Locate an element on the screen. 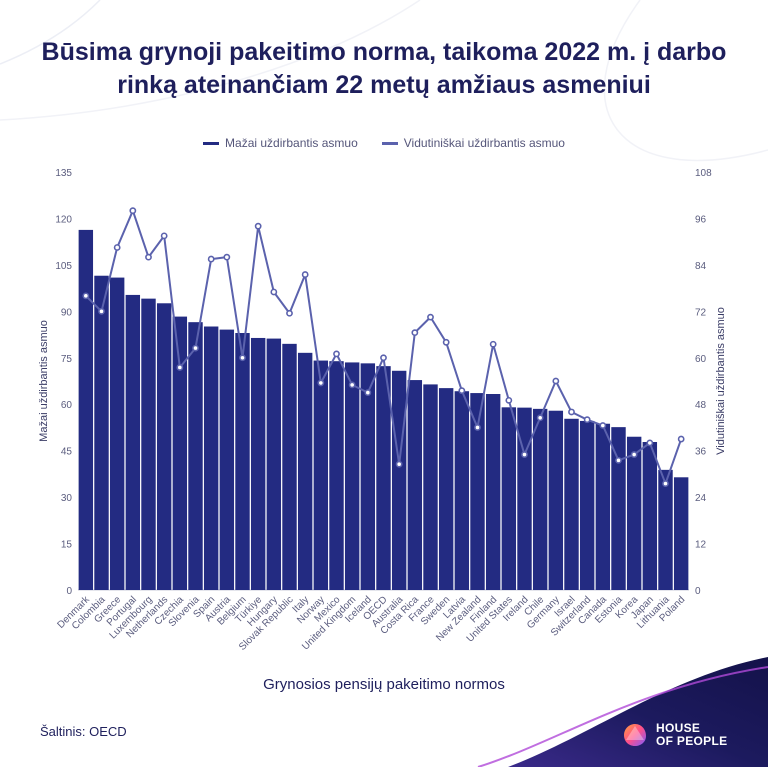  logo-text: HOUSE OF PEOPLE is located at coordinates (691, 735).